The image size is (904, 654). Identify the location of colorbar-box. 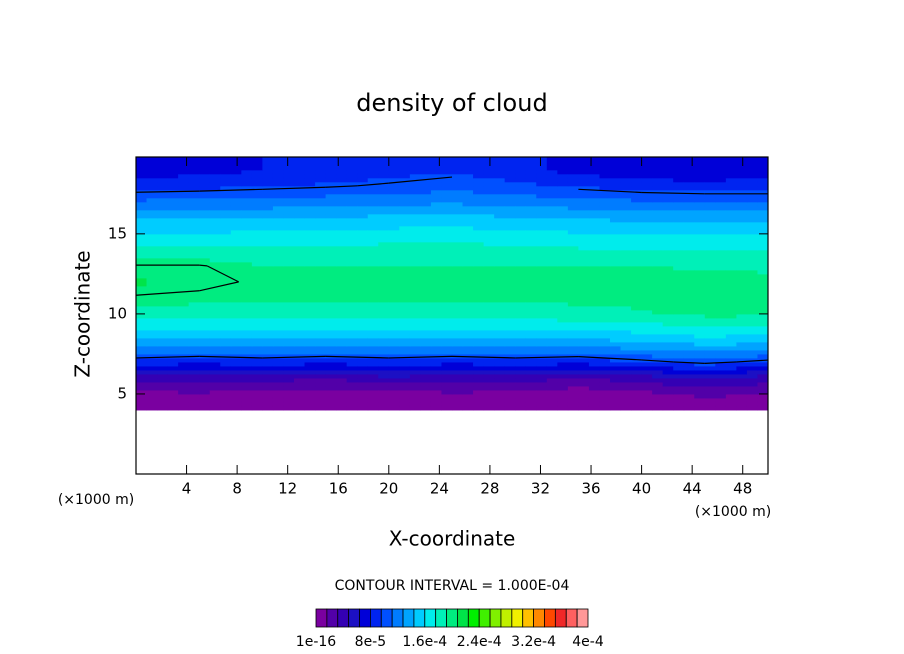
(386, 618).